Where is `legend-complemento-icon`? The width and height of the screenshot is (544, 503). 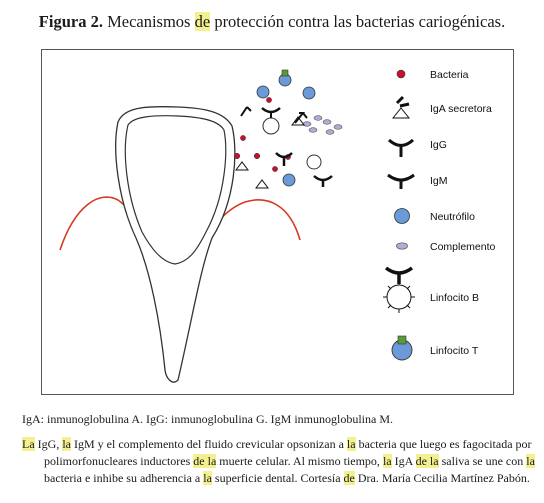
legend-complemento-icon is located at coordinates (402, 246).